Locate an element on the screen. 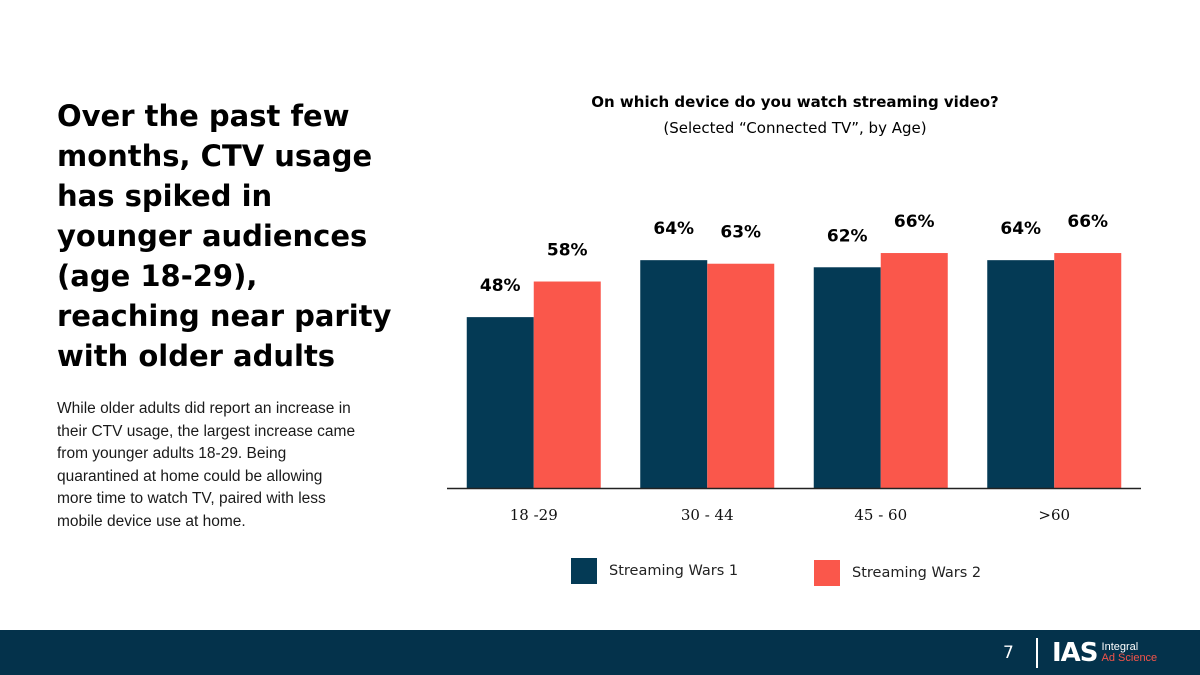 The image size is (1200, 675). legend-item-series-1: Streaming Wars 1 is located at coordinates (654, 571).